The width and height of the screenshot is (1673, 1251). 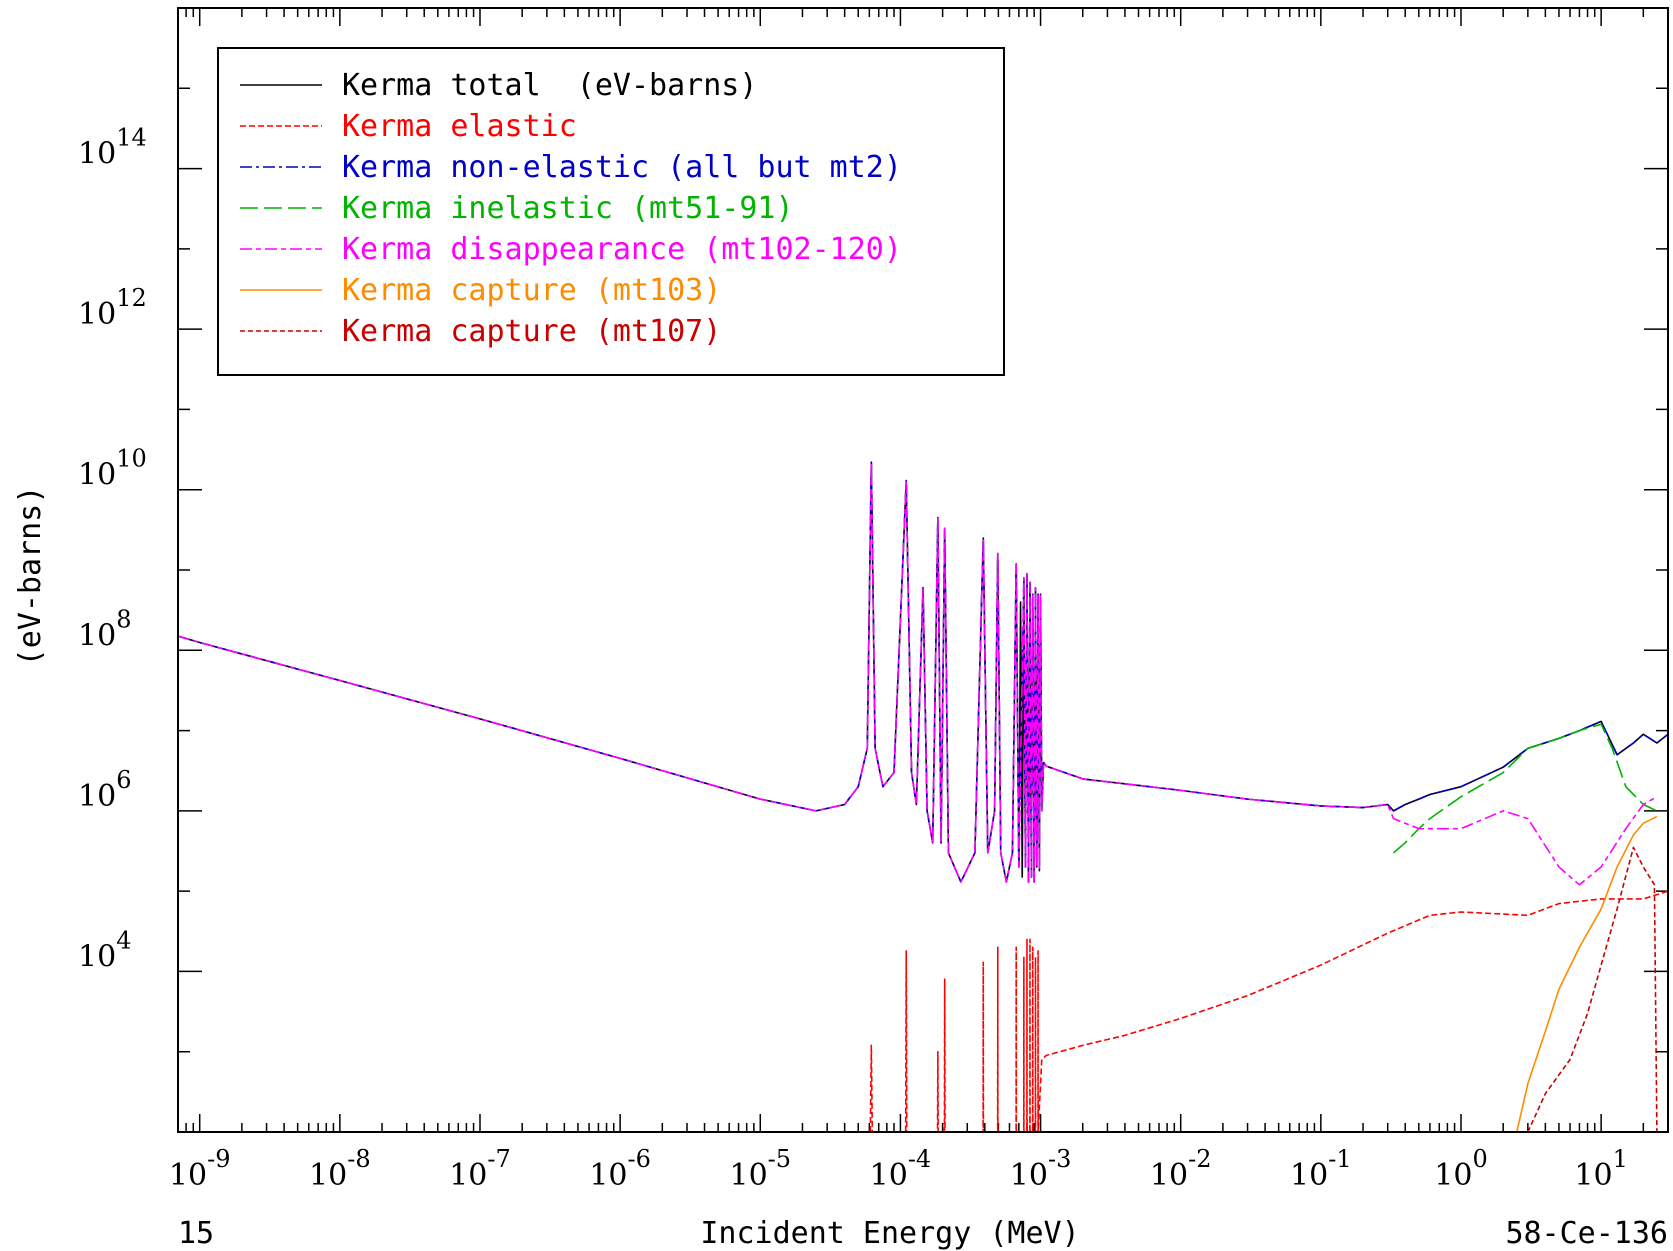 What do you see at coordinates (112, 308) in the screenshot?
I see `y-tick-label: 10¹²` at bounding box center [112, 308].